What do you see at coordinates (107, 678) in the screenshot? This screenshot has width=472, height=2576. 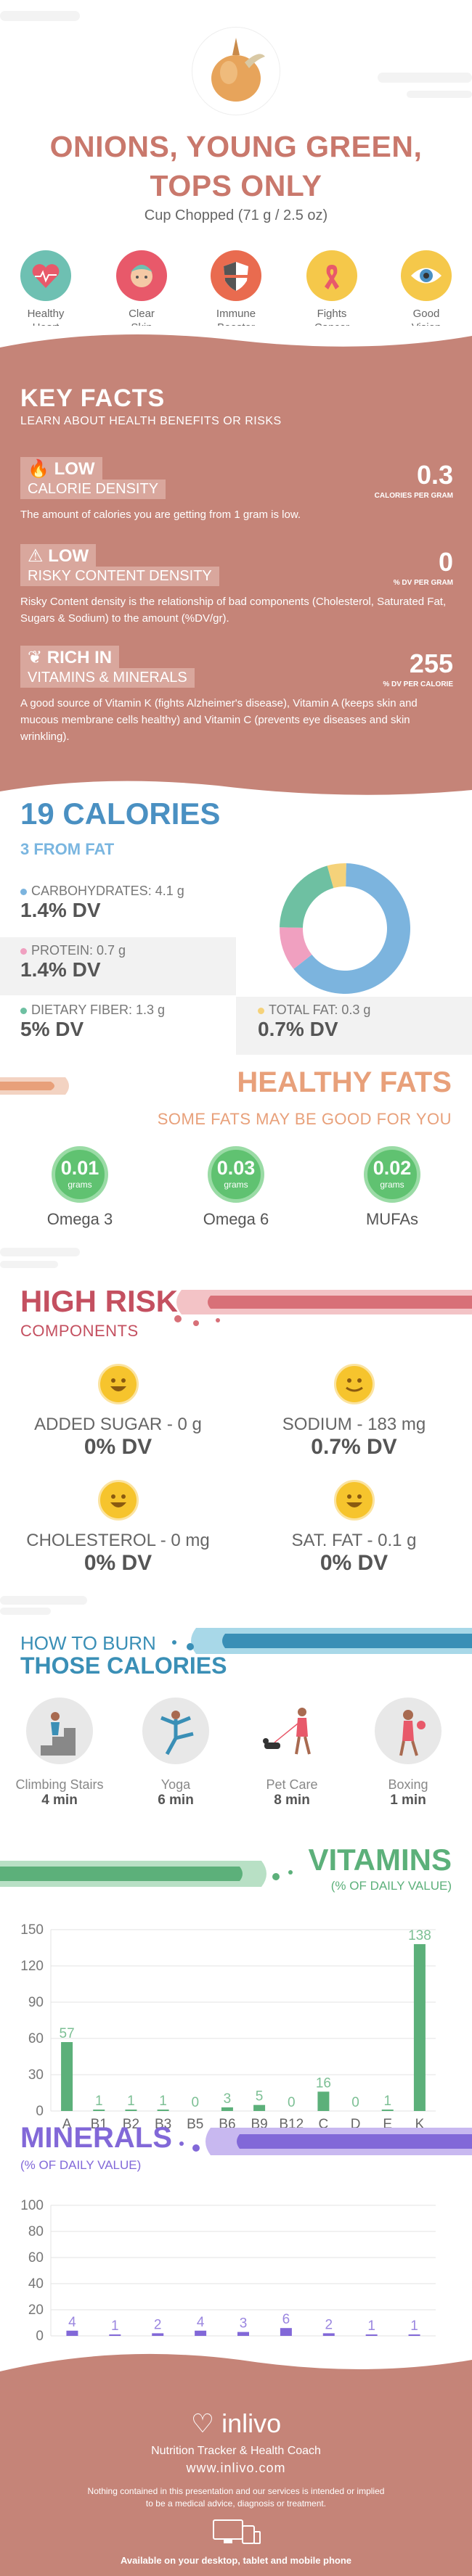 I see `fact-label: VITAMINS & MINERALS` at bounding box center [107, 678].